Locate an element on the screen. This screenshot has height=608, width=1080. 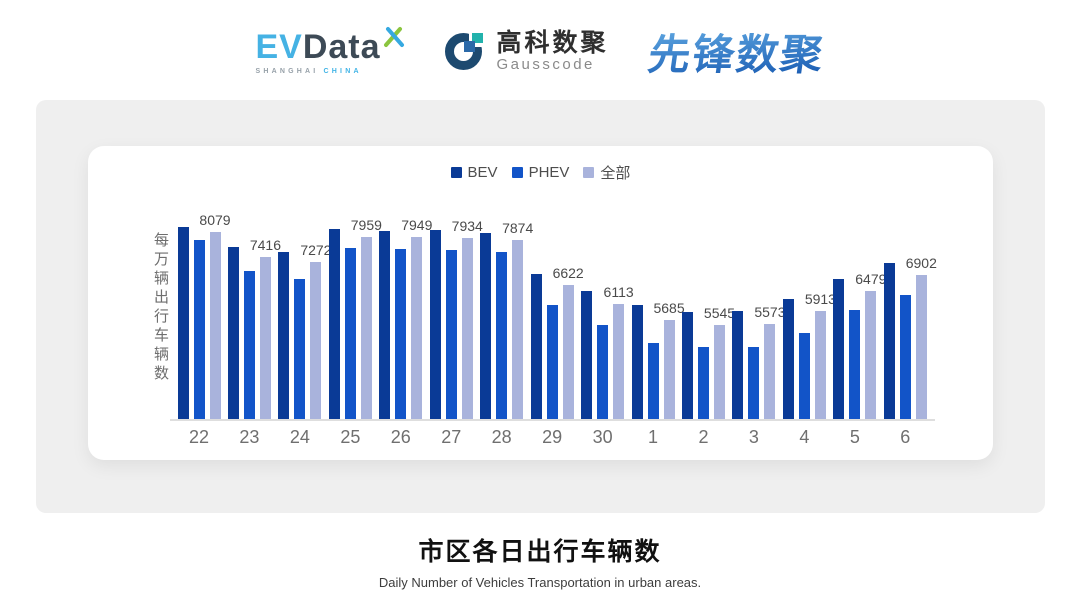
value-label-1: 5685 is located at coordinates (669, 308).